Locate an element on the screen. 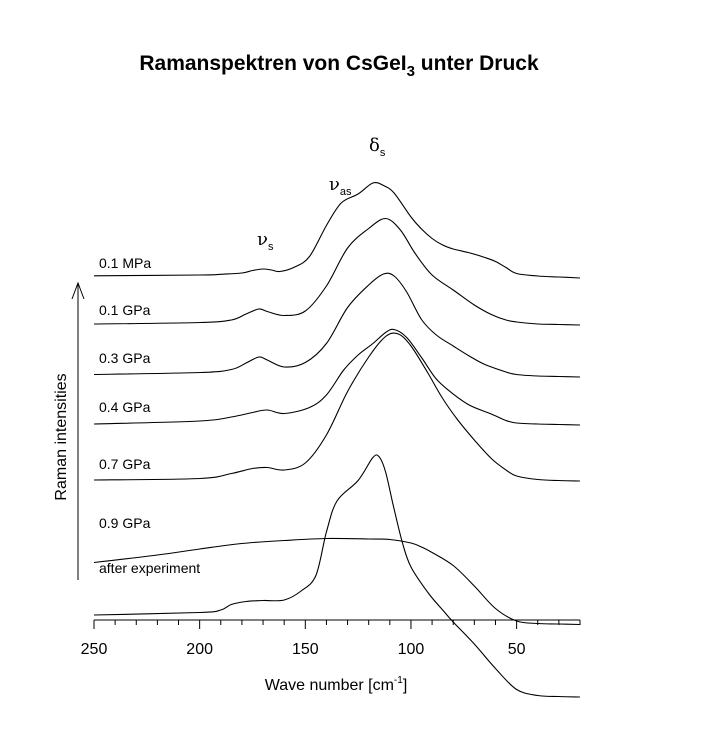 The height and width of the screenshot is (743, 704). series-label: 0.7 GPa is located at coordinates (125, 464).